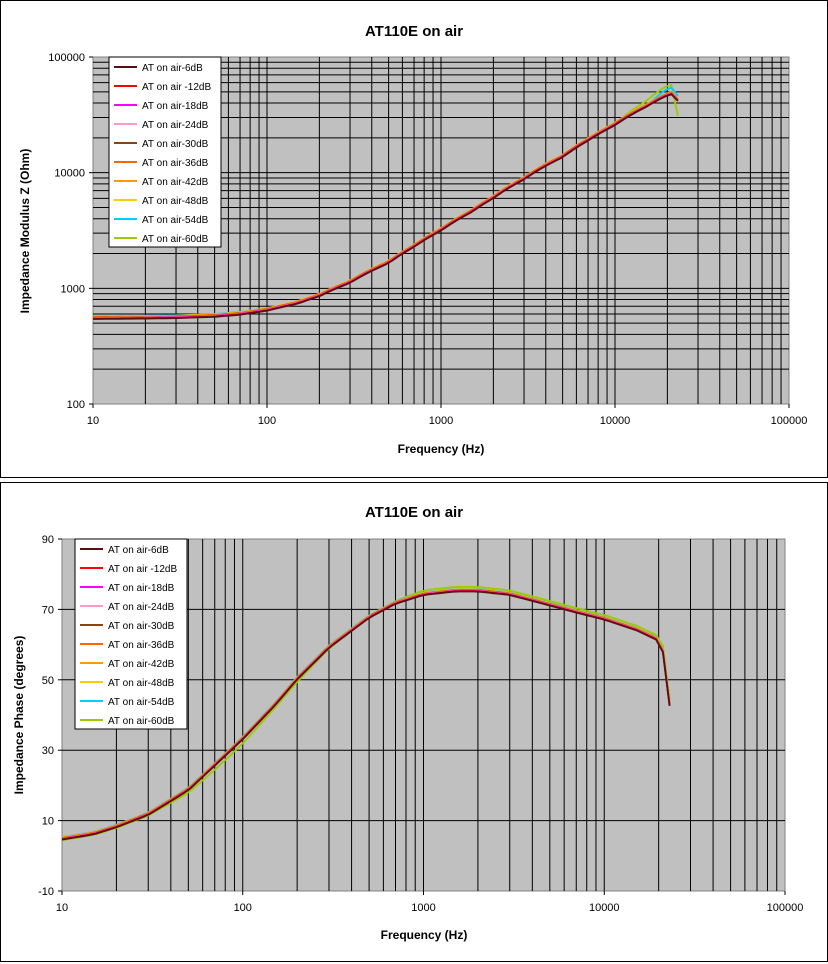 Image resolution: width=828 pixels, height=964 pixels. What do you see at coordinates (76, 405) in the screenshot?
I see `y-tick-label: 100` at bounding box center [76, 405].